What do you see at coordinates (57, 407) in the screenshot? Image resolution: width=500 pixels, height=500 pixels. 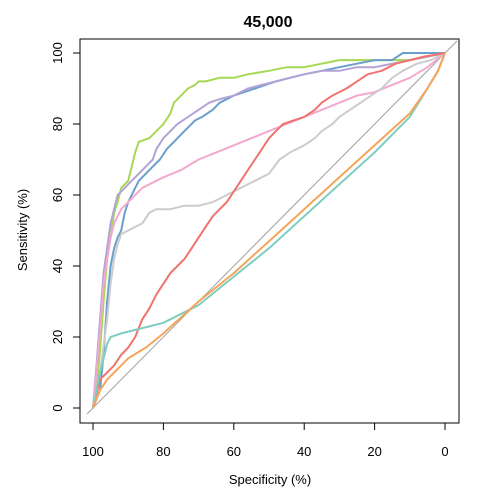 I see `y-tick-label: 0` at bounding box center [57, 407].